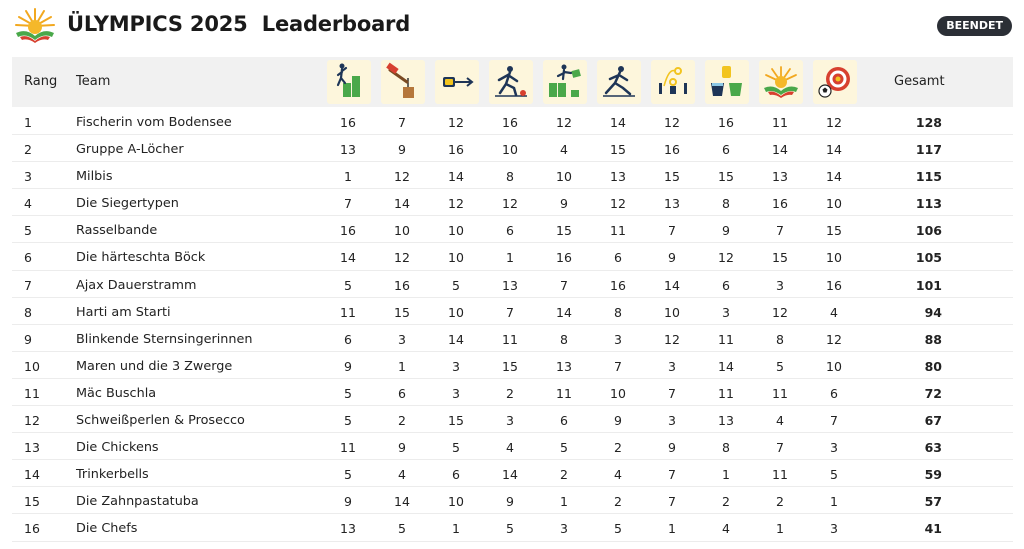 This screenshot has height=549, width=1024. Describe the element at coordinates (116, 393) in the screenshot. I see `team-name-cell: Mäc Buschla` at that location.